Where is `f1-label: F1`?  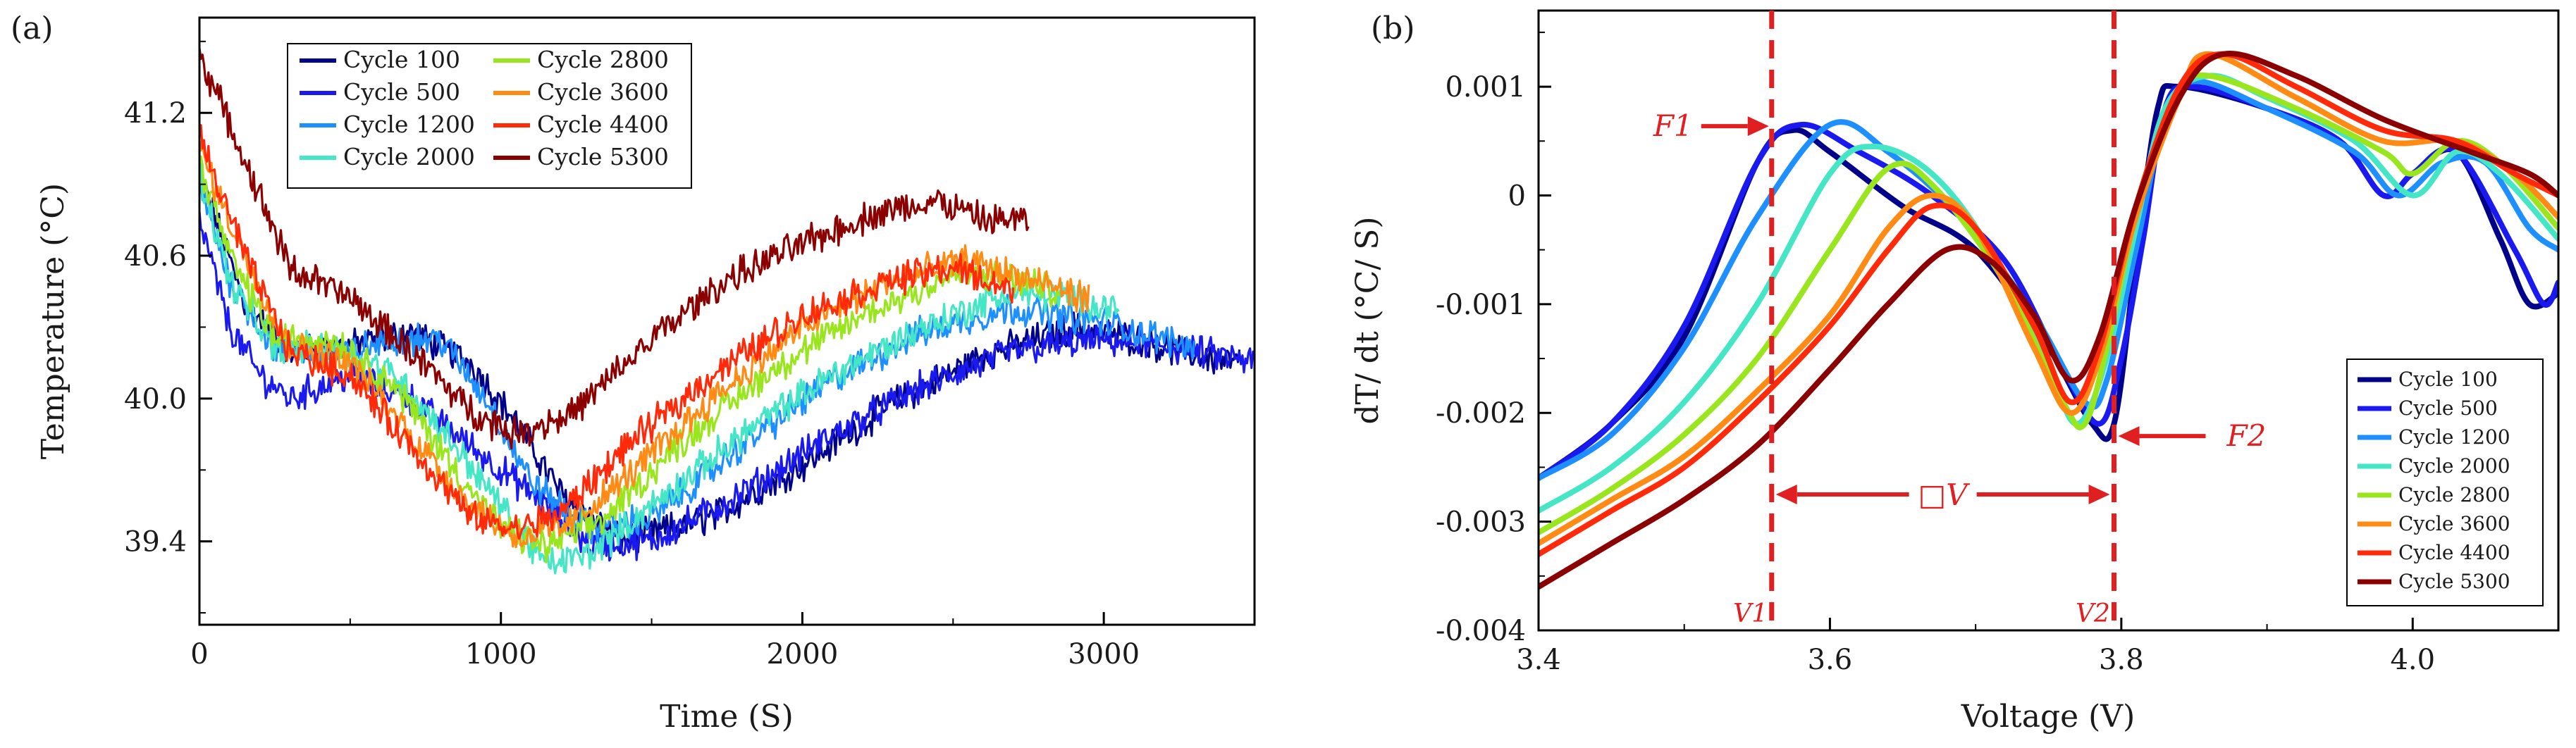 f1-label: F1 is located at coordinates (1673, 125).